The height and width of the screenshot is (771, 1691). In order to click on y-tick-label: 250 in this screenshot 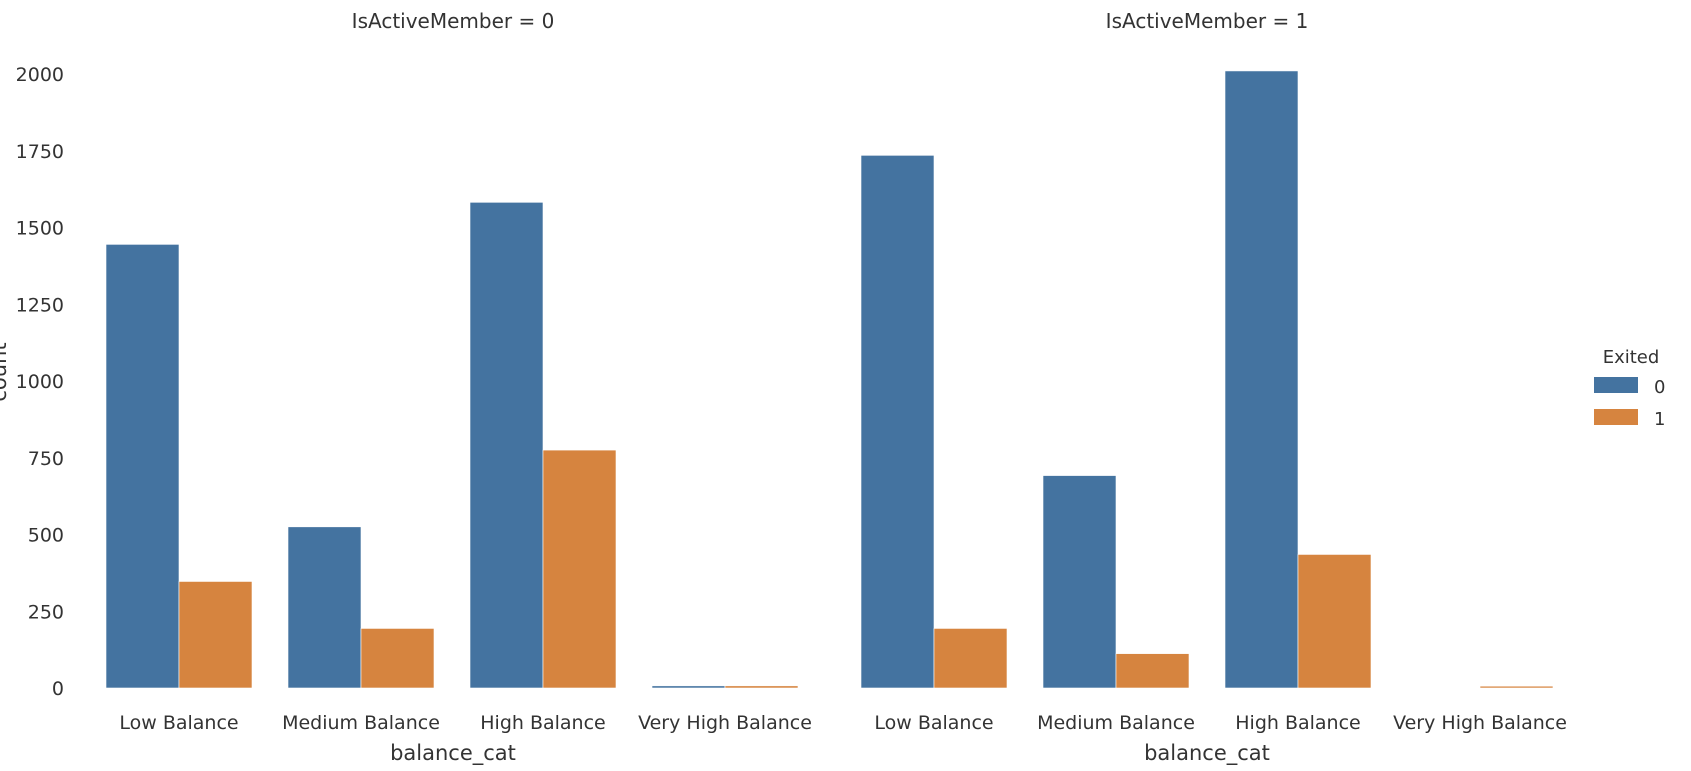, I will do `click(46, 612)`.